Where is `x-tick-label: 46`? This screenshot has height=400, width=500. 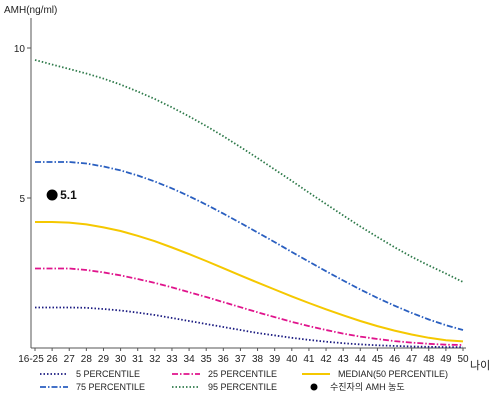
x-tick-label: 46 is located at coordinates (395, 359).